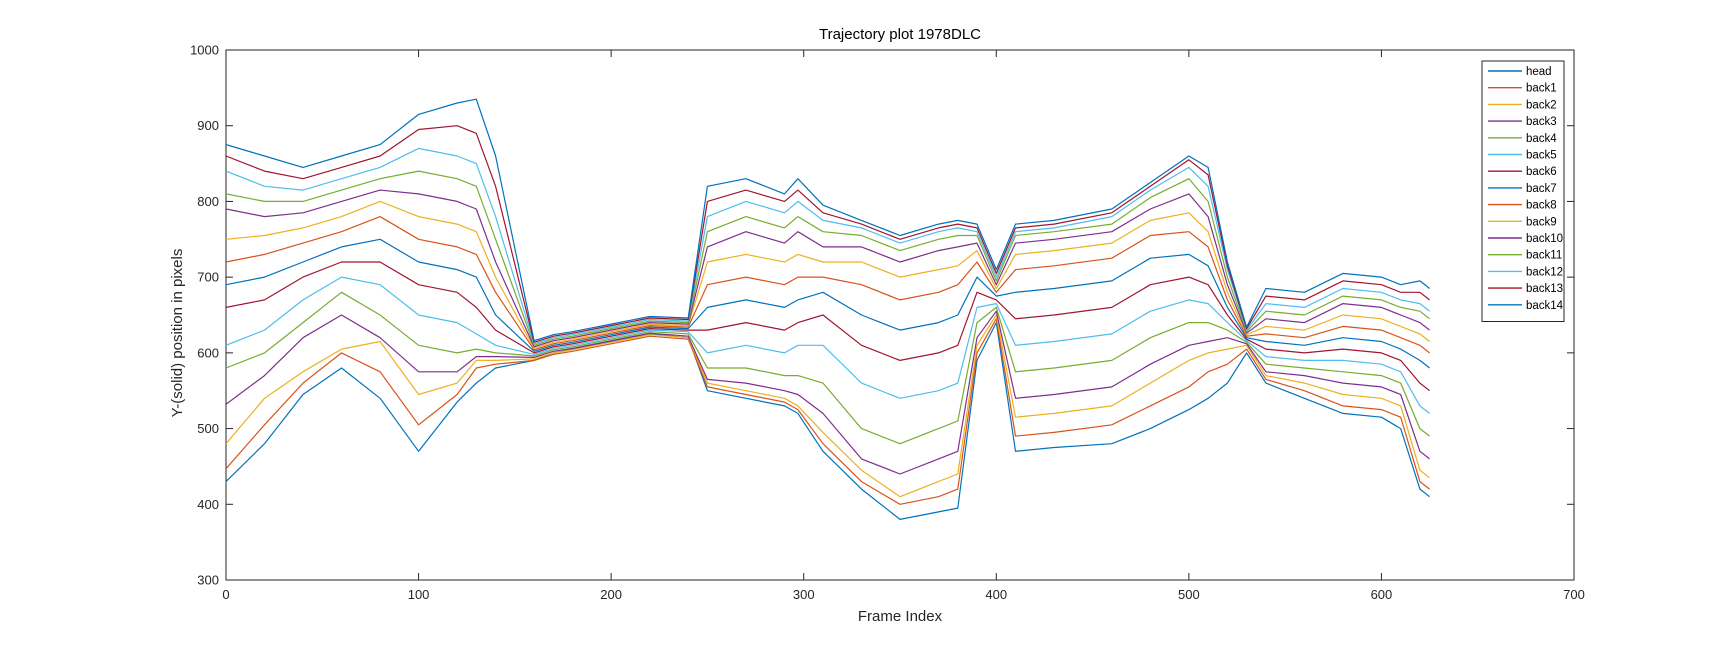 The width and height of the screenshot is (1730, 649). Describe the element at coordinates (900, 34) in the screenshot. I see `chart-title: Trajectory plot 1978DLC` at that location.